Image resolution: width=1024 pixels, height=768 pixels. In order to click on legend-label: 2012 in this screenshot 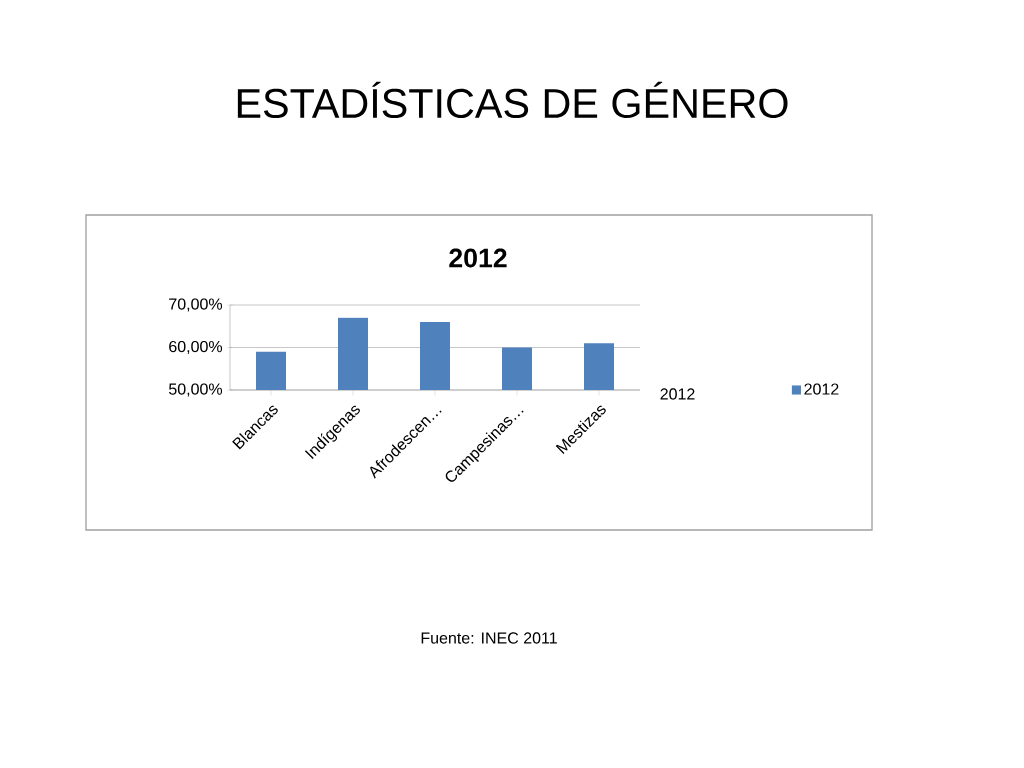, I will do `click(821, 389)`.